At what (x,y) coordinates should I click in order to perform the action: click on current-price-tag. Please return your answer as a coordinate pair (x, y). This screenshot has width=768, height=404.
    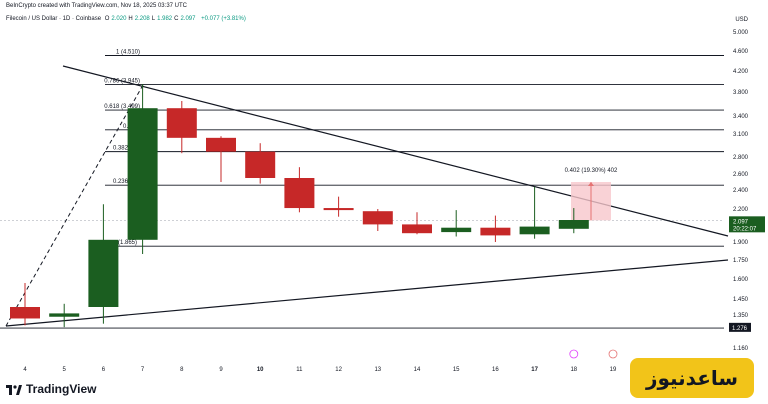
    Looking at the image, I should click on (747, 224).